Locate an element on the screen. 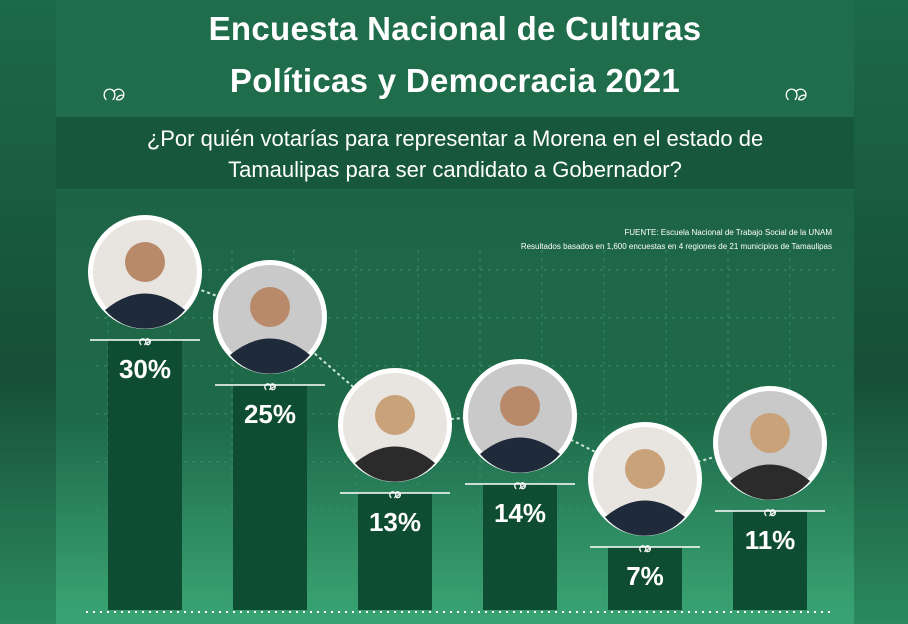  data-label: 25% is located at coordinates (270, 414).